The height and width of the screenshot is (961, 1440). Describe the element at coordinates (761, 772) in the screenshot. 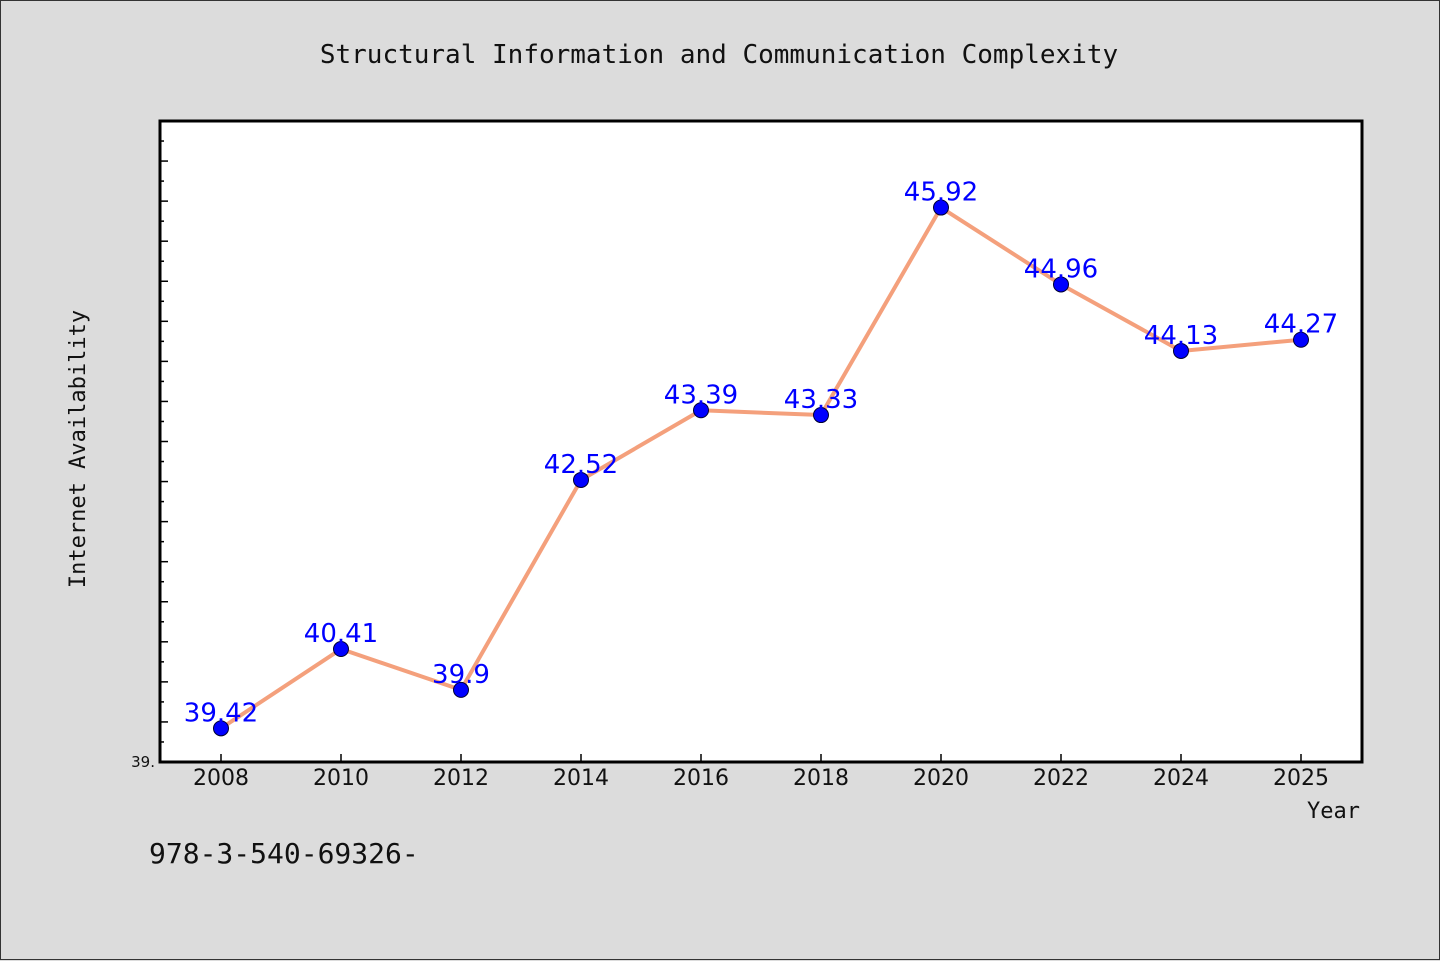

I see `x-axis-ticks: 2008 2010 2012 2014 2016 2018 2020 2022 2024 2025` at that location.